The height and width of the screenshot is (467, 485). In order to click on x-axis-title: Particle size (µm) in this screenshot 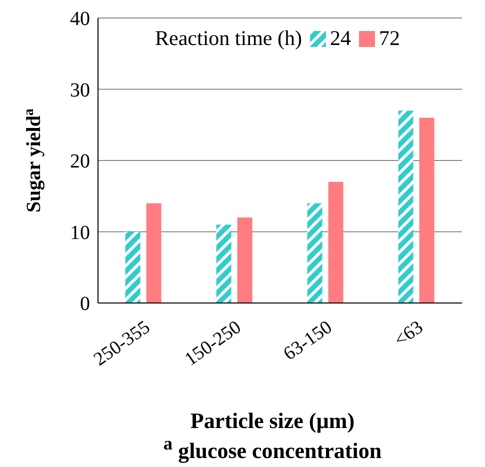, I will do `click(272, 420)`.